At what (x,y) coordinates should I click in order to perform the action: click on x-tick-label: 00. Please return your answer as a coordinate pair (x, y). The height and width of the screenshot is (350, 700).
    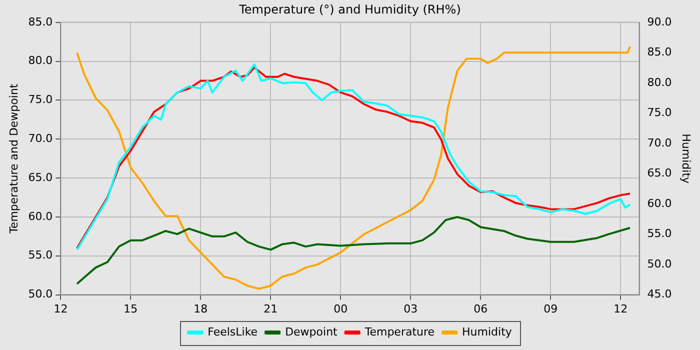
    Looking at the image, I should click on (341, 309).